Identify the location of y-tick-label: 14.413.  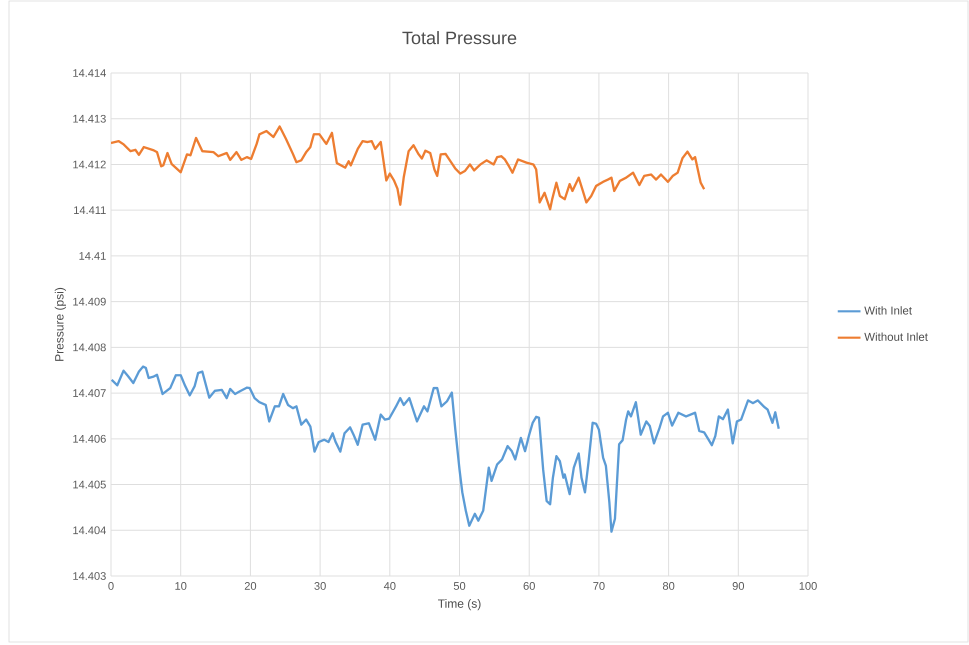
(89, 118).